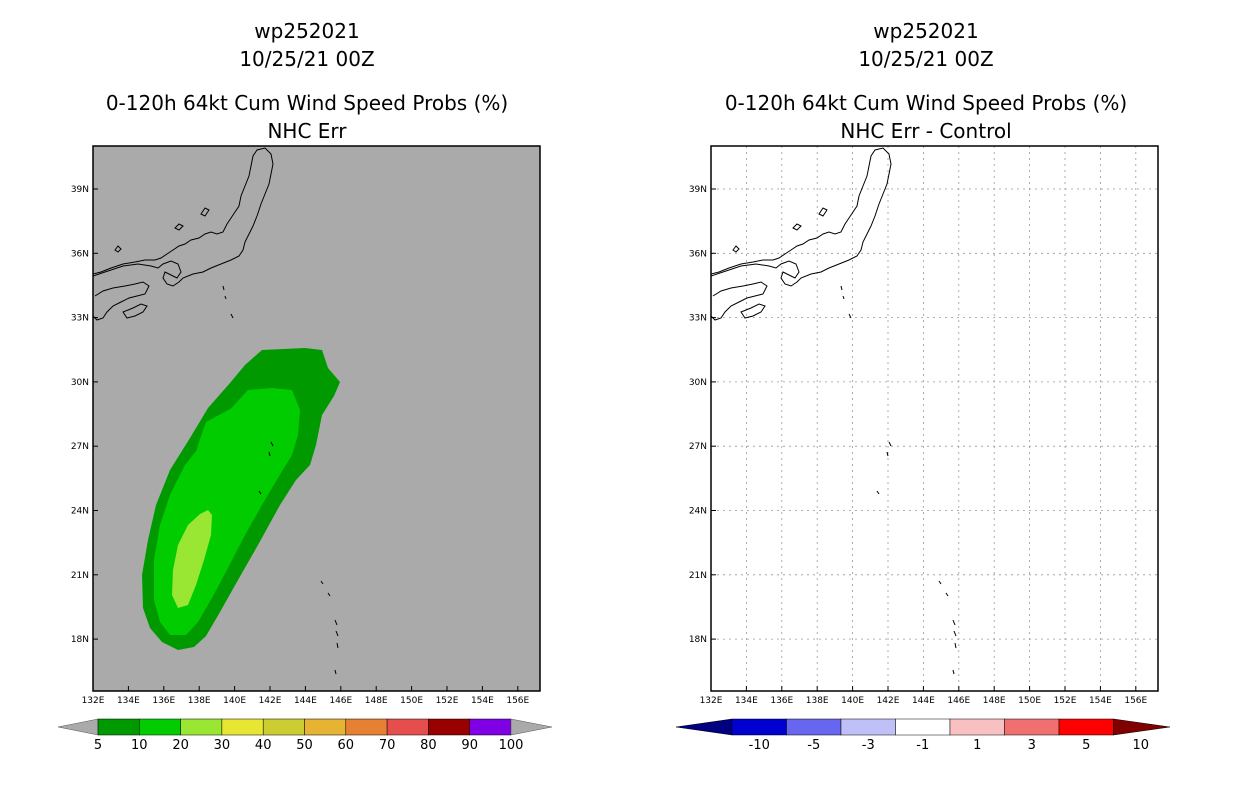 The width and height of the screenshot is (1236, 805). What do you see at coordinates (387, 745) in the screenshot?
I see `colorbar-label: 70` at bounding box center [387, 745].